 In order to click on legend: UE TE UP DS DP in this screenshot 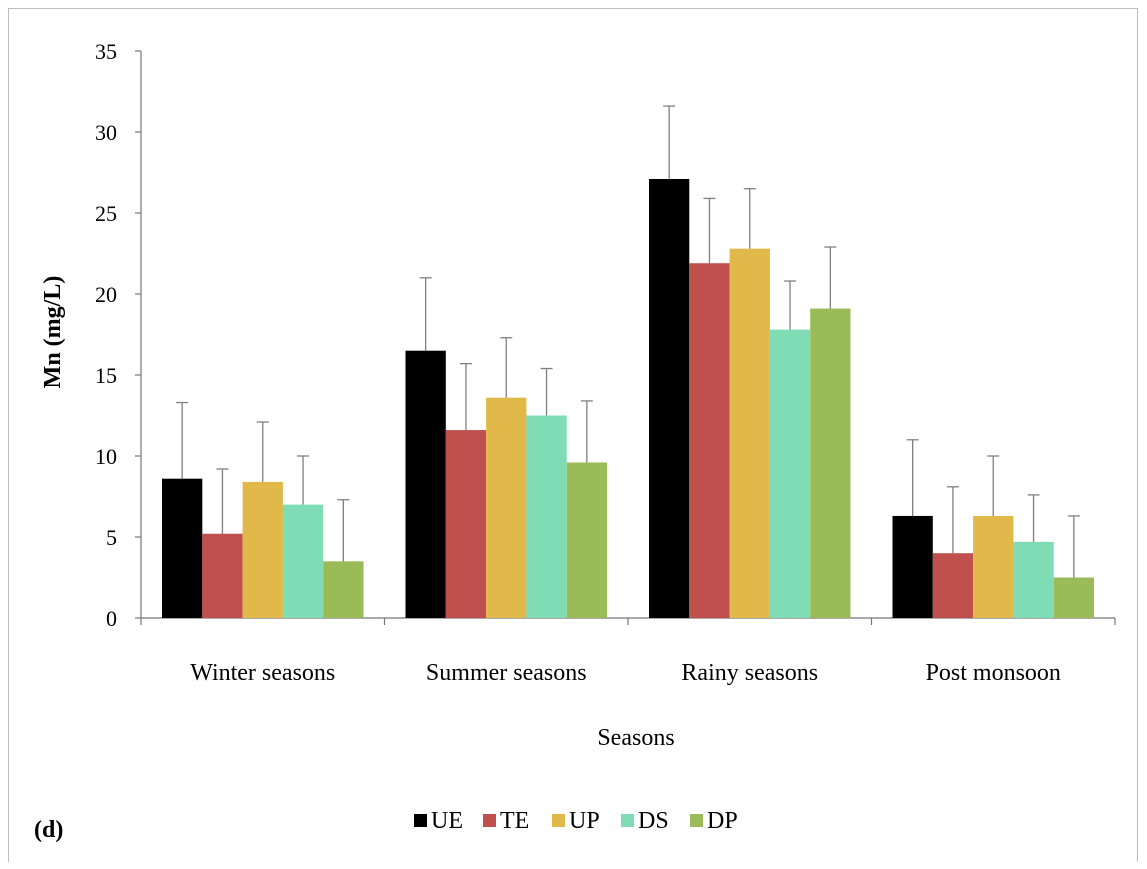, I will do `click(576, 821)`.